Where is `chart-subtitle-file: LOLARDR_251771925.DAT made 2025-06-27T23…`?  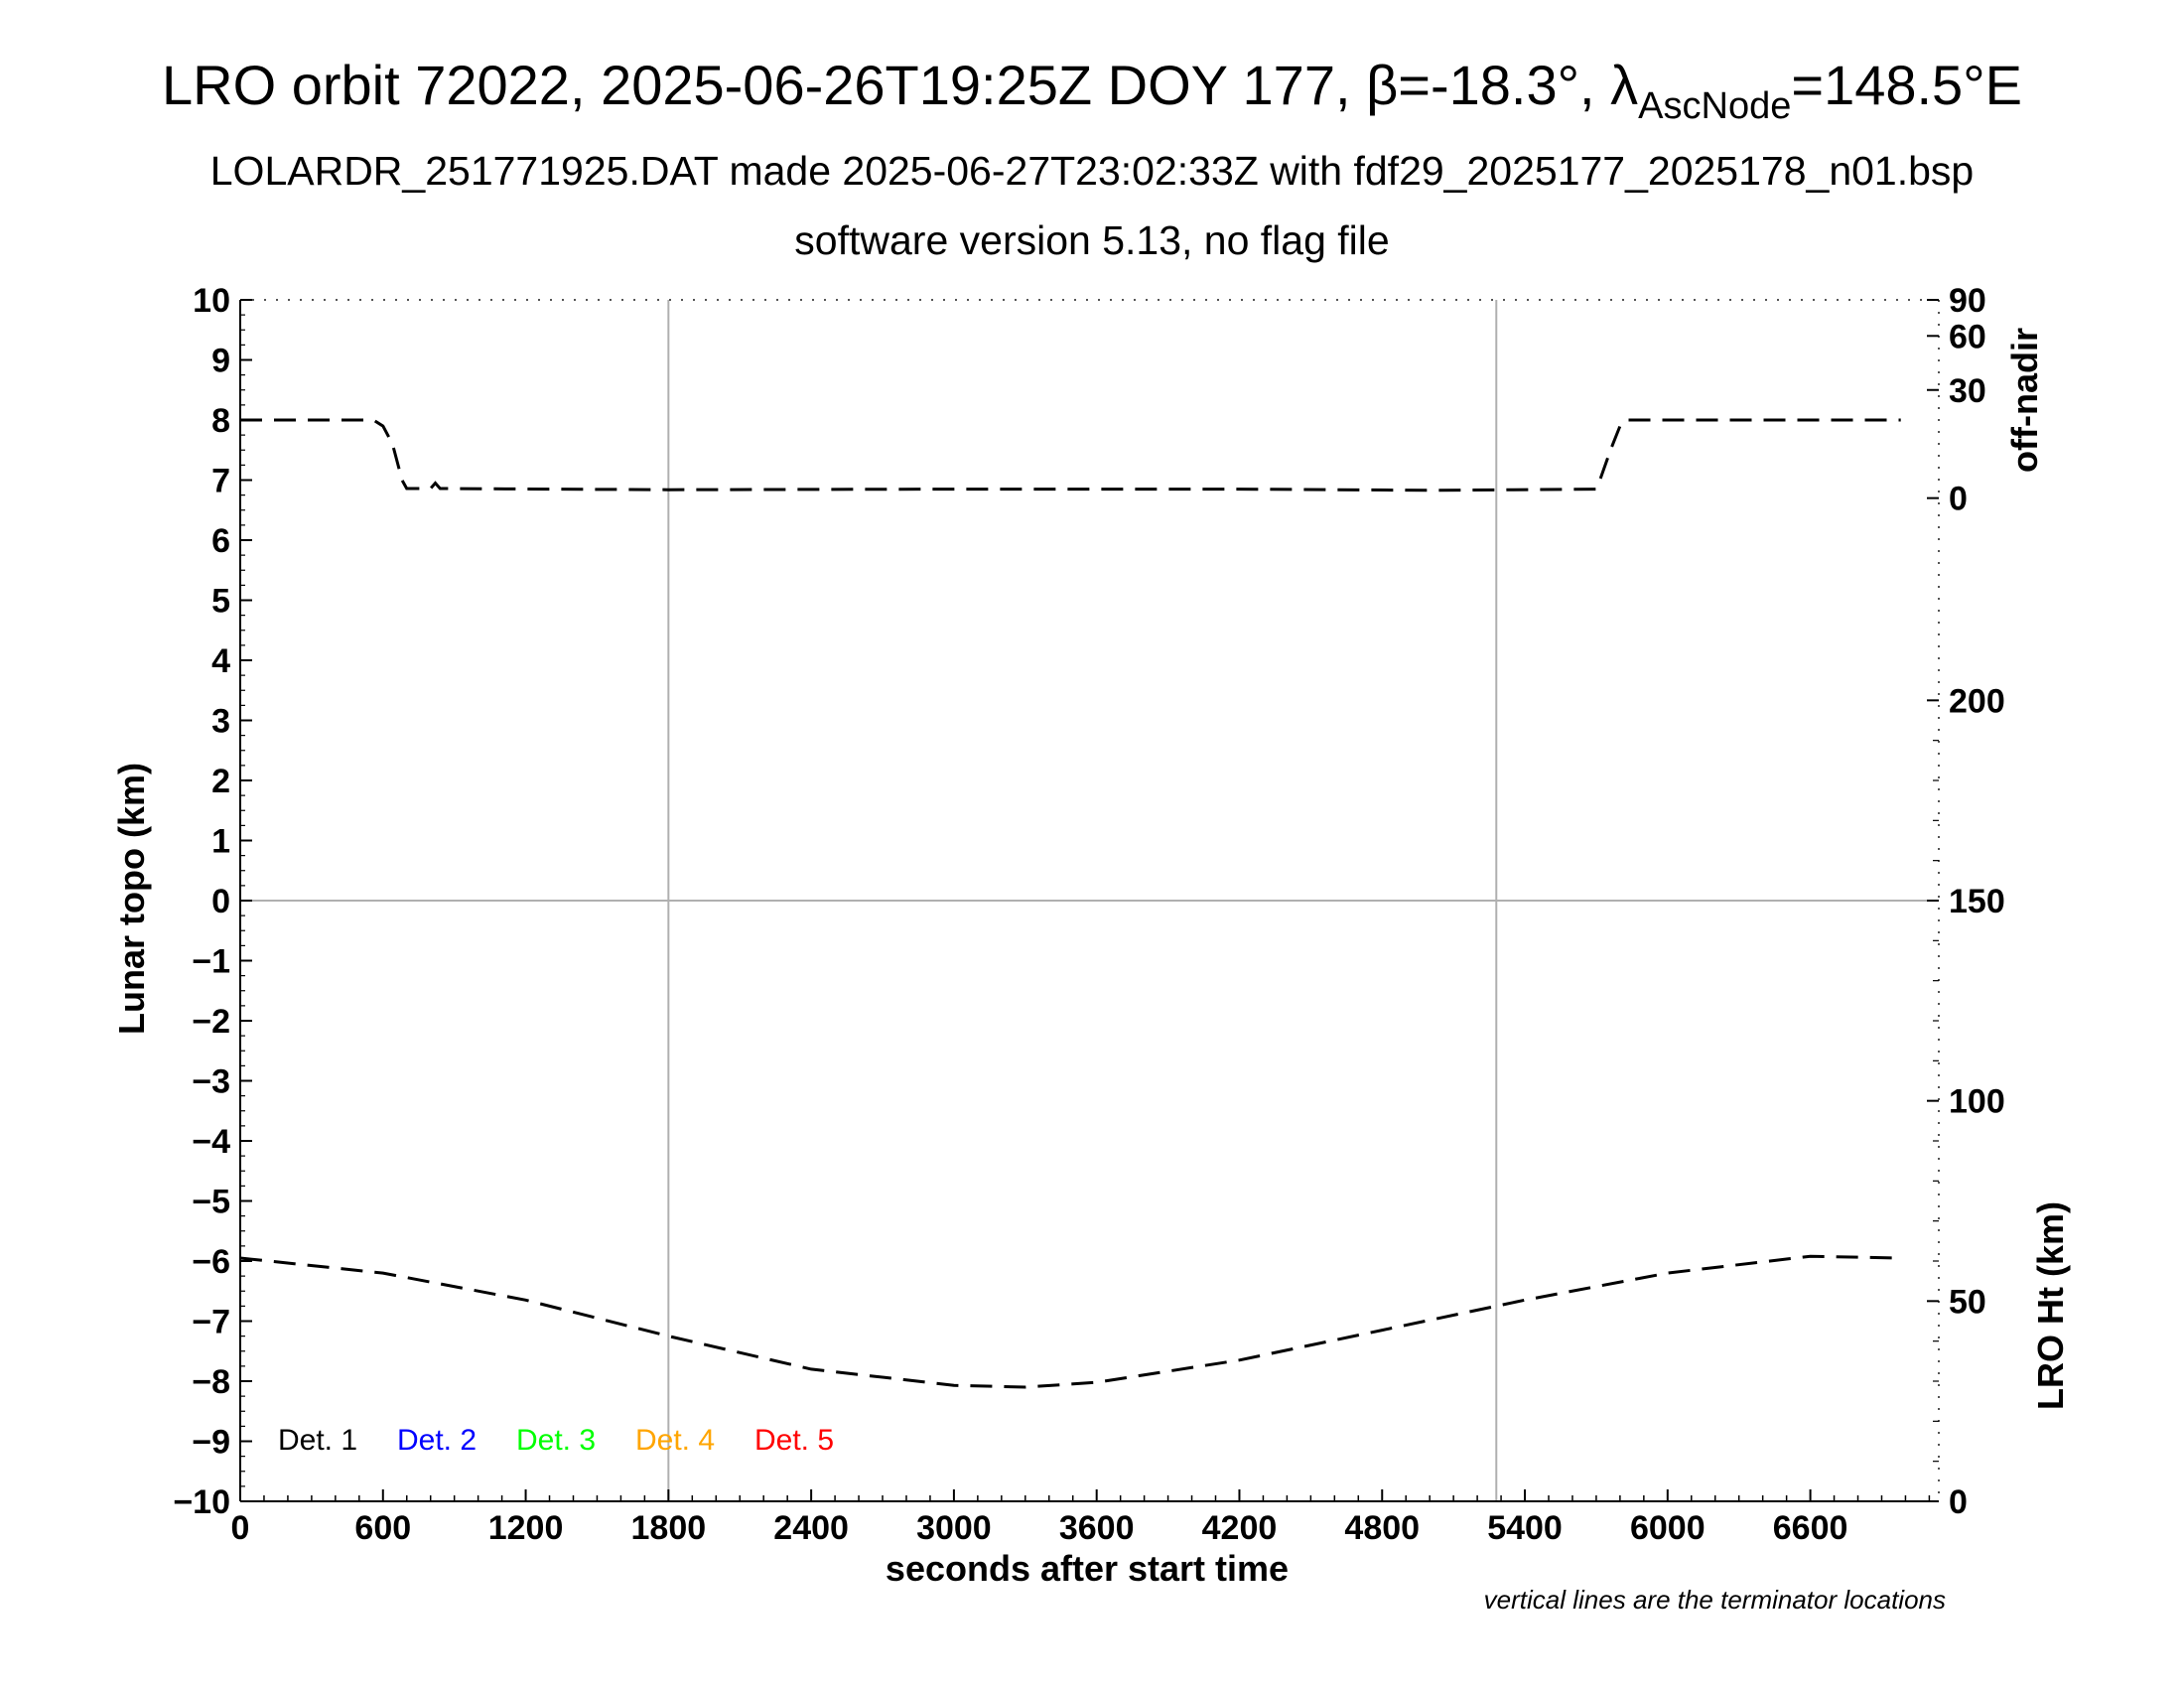
chart-subtitle-file: LOLARDR_251771925.DAT made 2025-06-27T23… is located at coordinates (1092, 171).